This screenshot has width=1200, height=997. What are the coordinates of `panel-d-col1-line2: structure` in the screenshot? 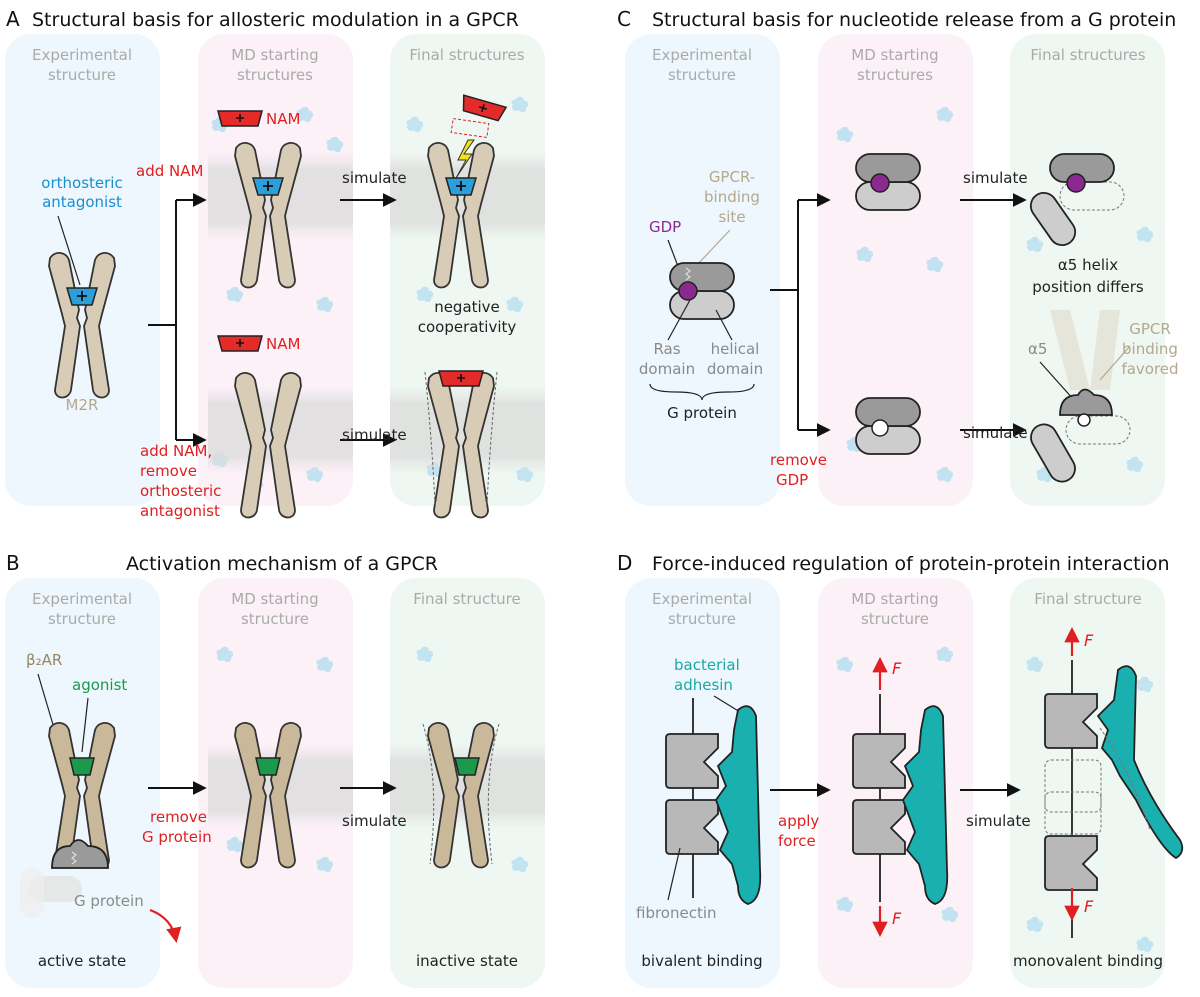 It's located at (702, 619).